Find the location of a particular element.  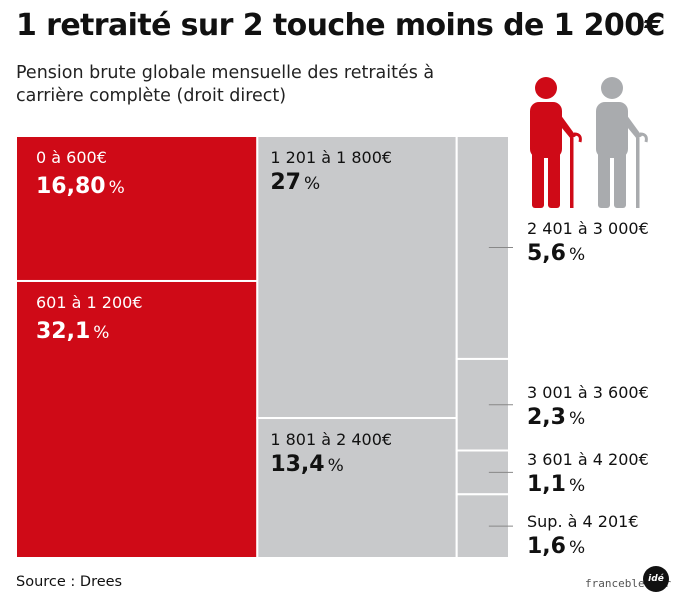

pictogram is located at coordinates (589, 142).